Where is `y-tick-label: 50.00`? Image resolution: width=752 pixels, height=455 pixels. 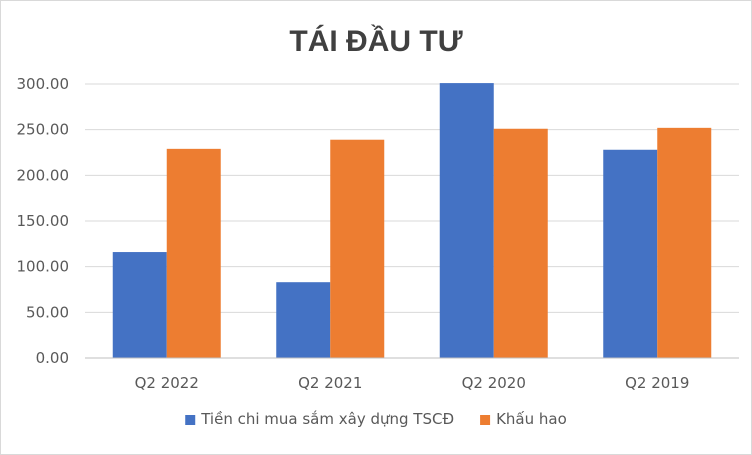 y-tick-label: 50.00 is located at coordinates (47, 312).